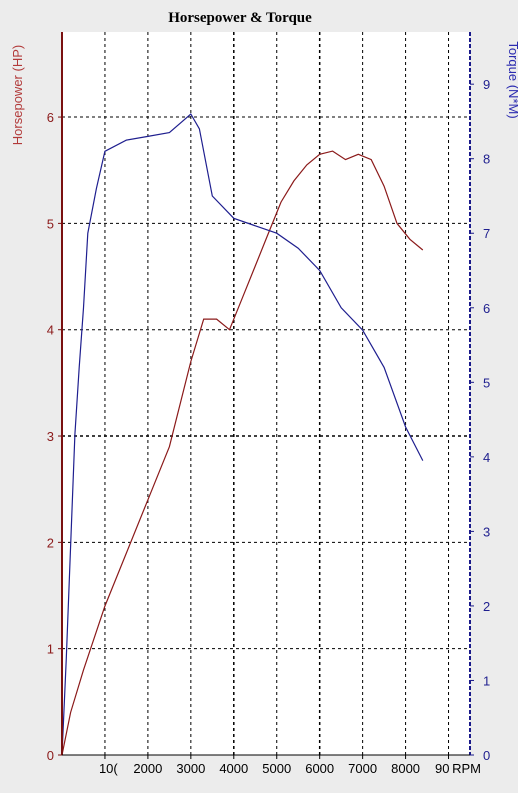 This screenshot has width=518, height=793. What do you see at coordinates (17, 95) in the screenshot?
I see `left-axis-label: Horsepower (HP)` at bounding box center [17, 95].